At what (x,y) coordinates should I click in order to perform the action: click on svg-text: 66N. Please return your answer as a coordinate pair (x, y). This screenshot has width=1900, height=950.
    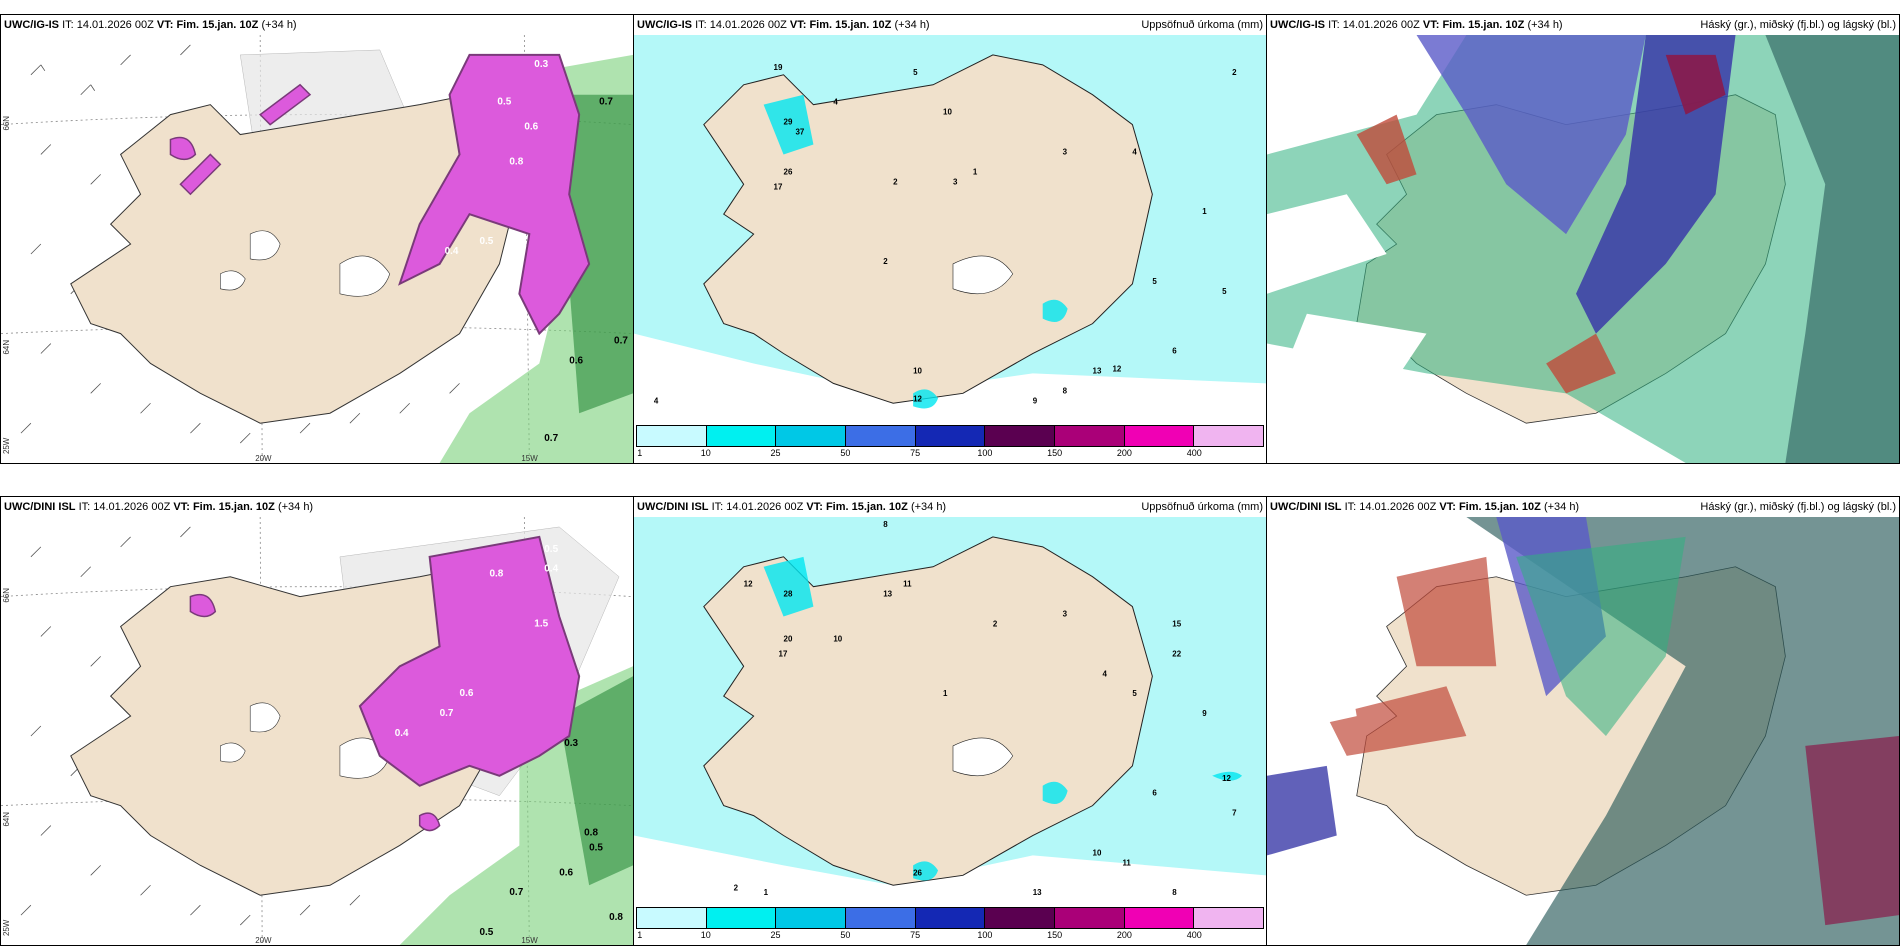
    Looking at the image, I should click on (6, 595).